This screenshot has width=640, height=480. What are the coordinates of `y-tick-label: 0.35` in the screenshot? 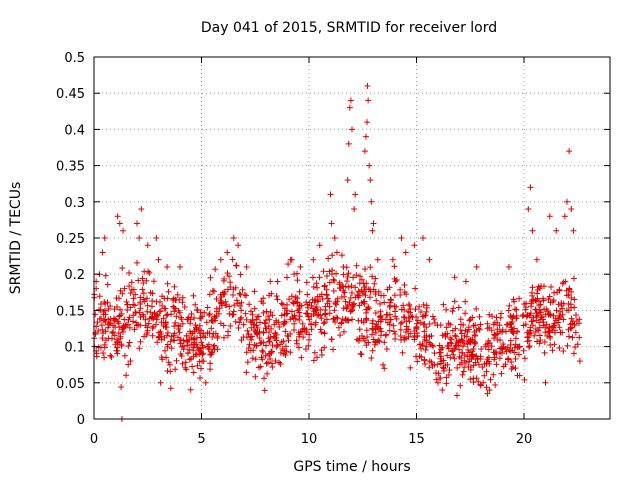 It's located at (70, 167).